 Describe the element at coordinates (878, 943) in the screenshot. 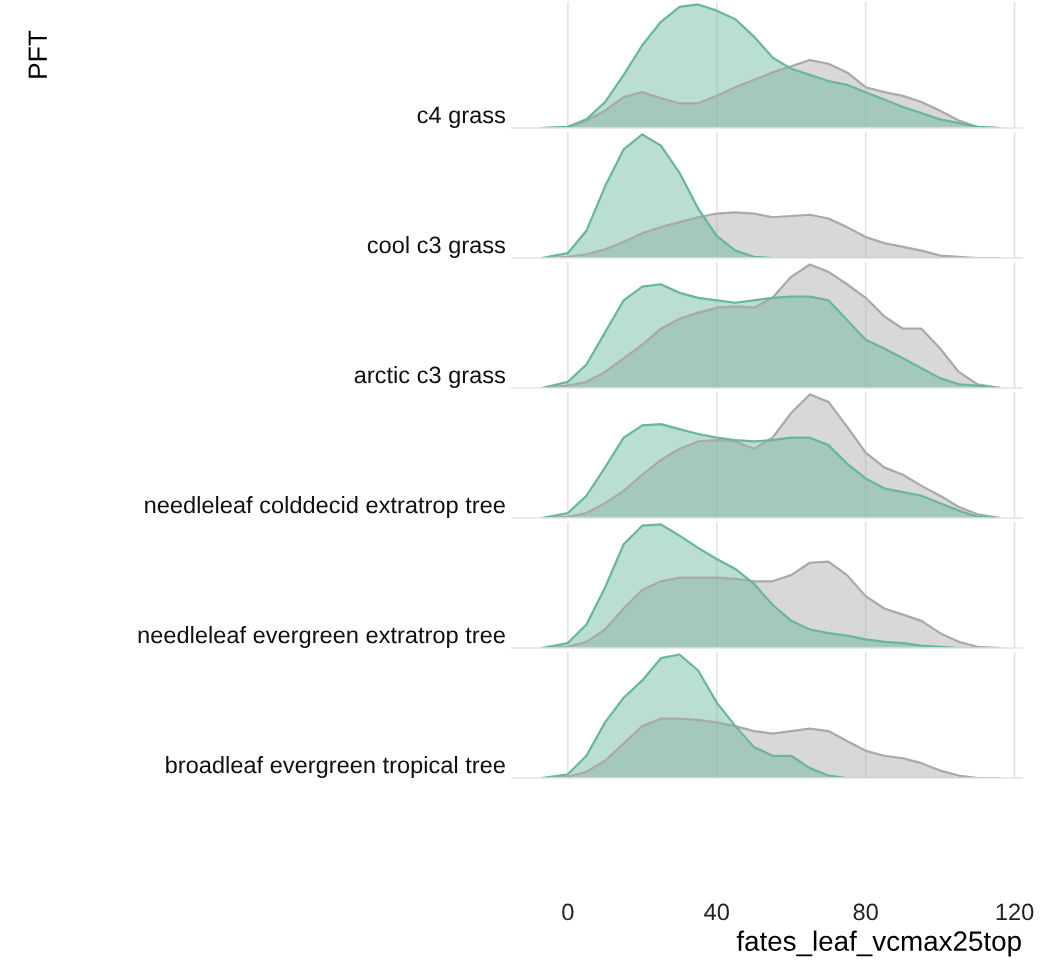

I see `x-axis-title: fates_leaf_vcmax25top` at that location.